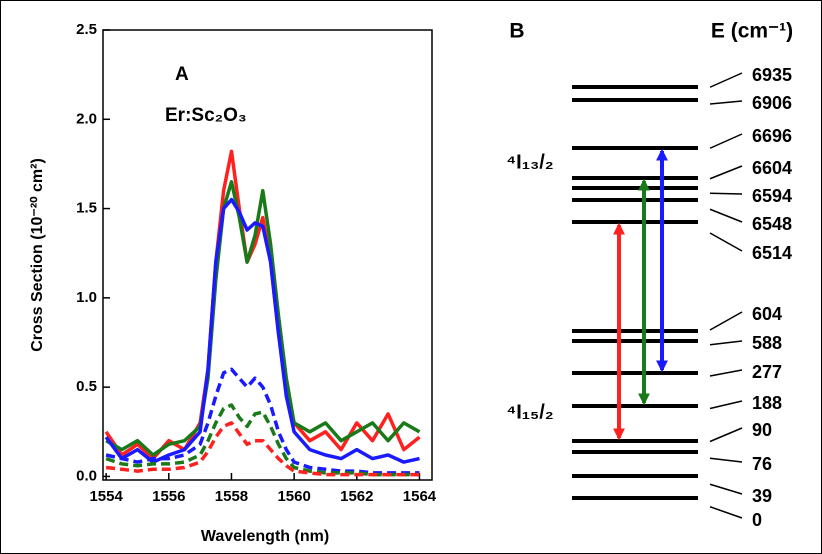  Describe the element at coordinates (529, 162) in the screenshot. I see `manifold-label: ⁴I₁₃/₂` at that location.